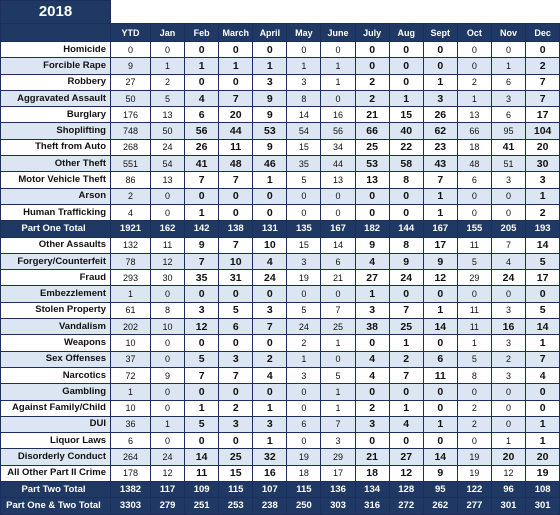  What do you see at coordinates (542, 164) in the screenshot?
I see `table-cell: 30` at bounding box center [542, 164].